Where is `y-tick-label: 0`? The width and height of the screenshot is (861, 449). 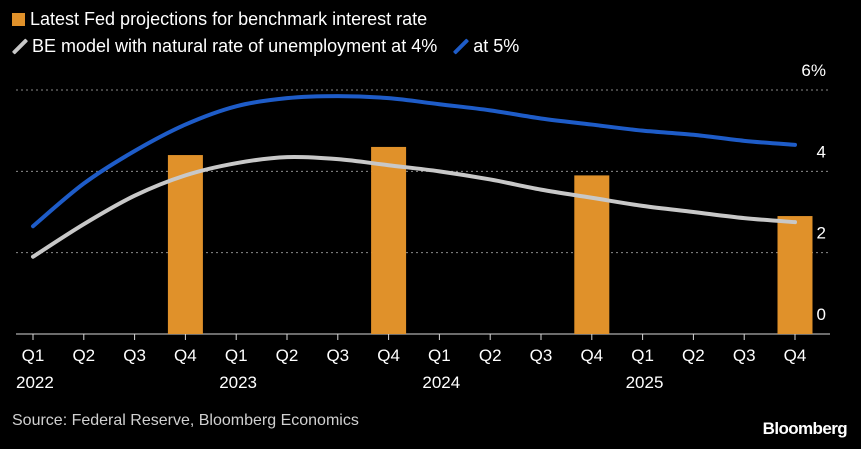 y-tick-label: 0 is located at coordinates (821, 314).